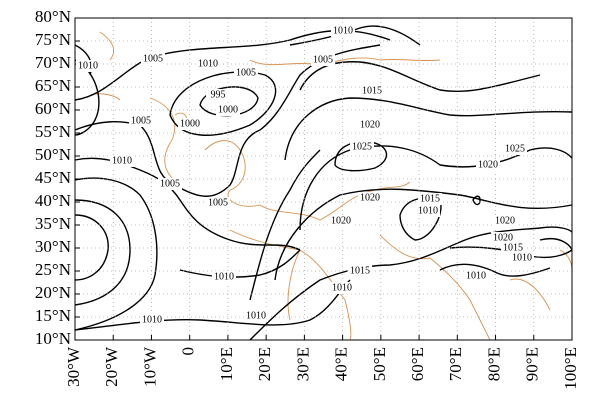 This screenshot has width=600, height=419. Describe the element at coordinates (53, 292) in the screenshot. I see `y-tick-label: 20°N` at that location.